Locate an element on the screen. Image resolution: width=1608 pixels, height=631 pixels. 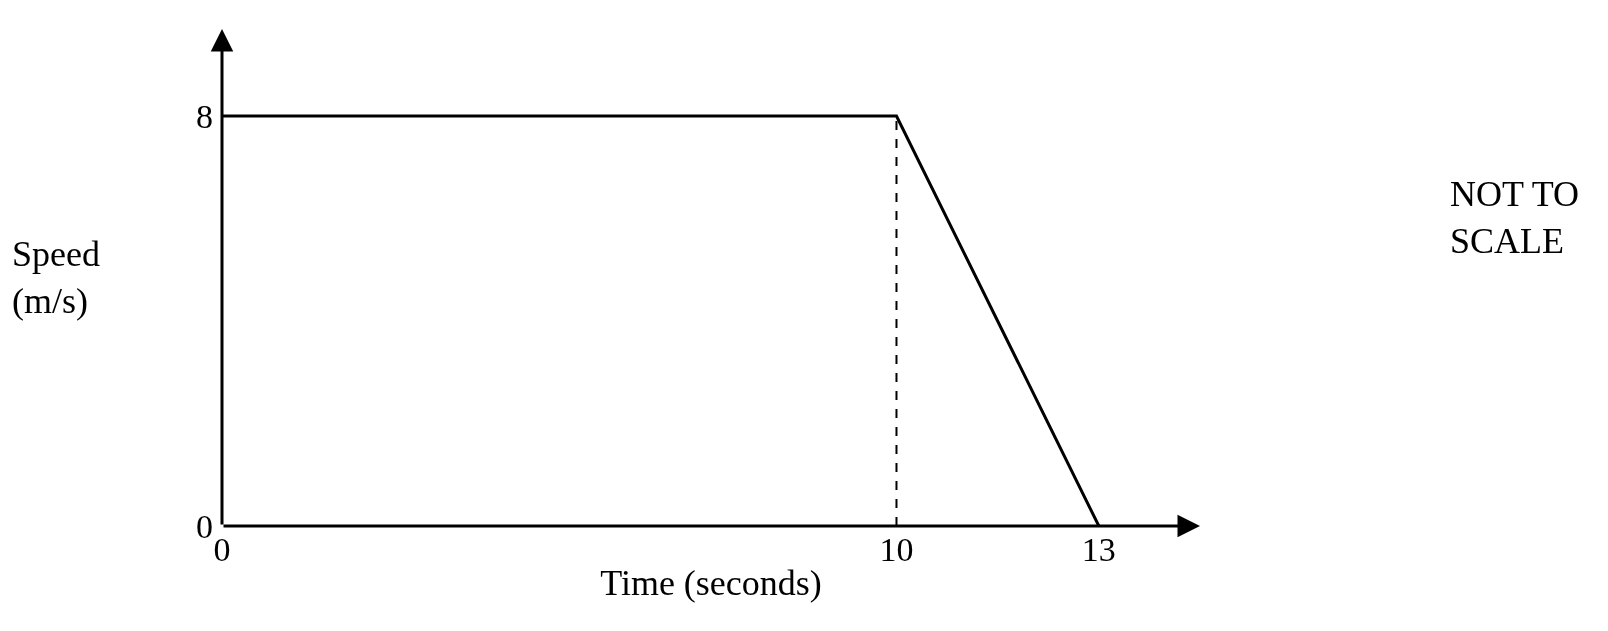
y-tick-label: 8 is located at coordinates (204, 116).